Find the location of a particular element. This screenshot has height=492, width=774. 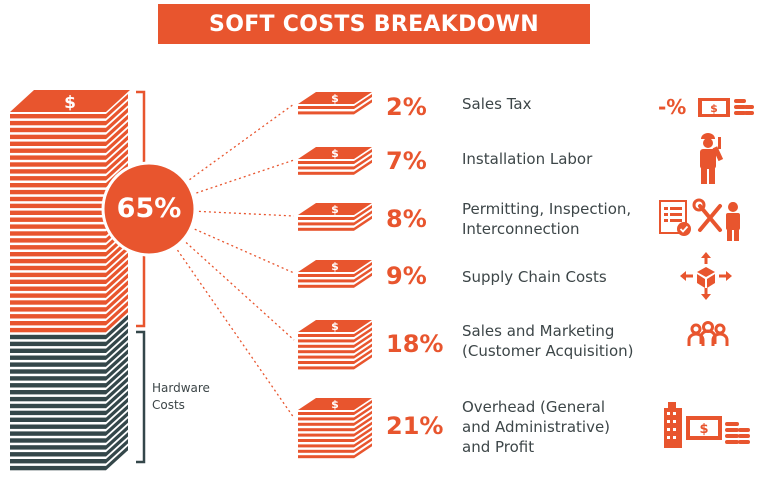

sales-tax-icon: -% $ is located at coordinates (706, 107).